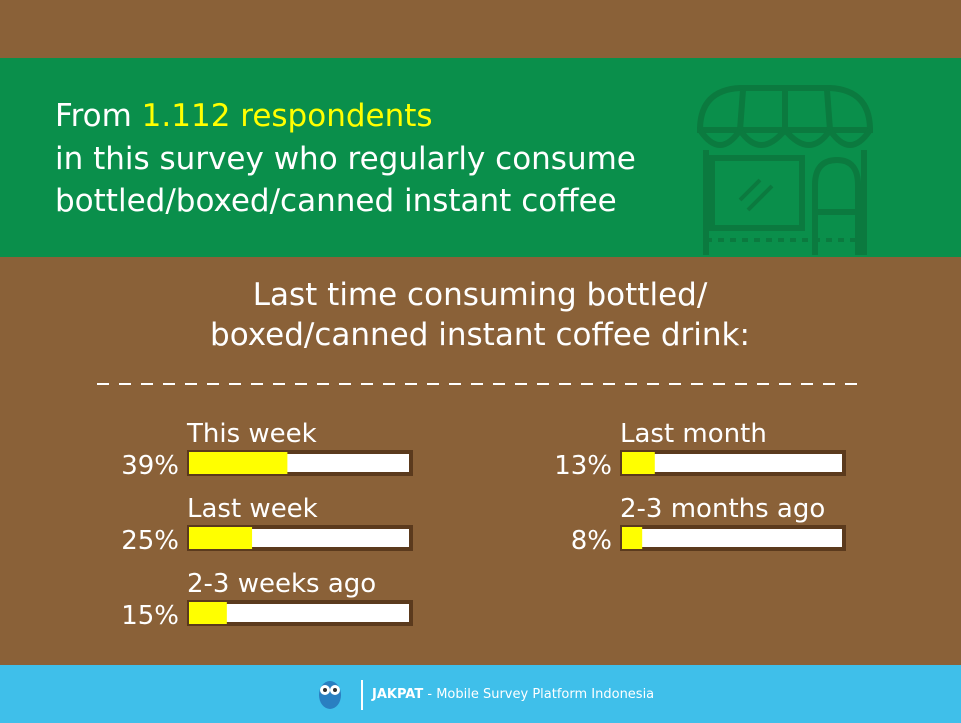  Describe the element at coordinates (287, 116) in the screenshot. I see `header-highlight: 1.112 respondents` at that location.